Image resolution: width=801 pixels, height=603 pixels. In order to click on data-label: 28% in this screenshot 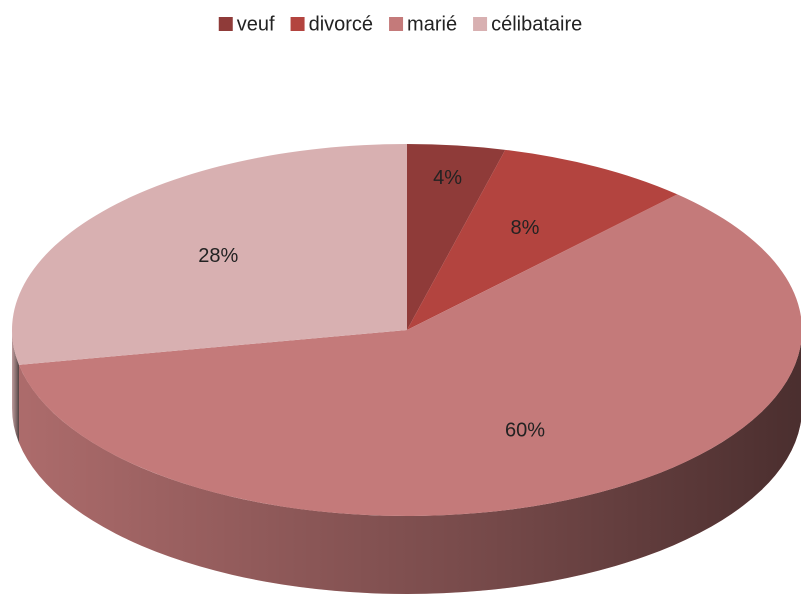, I will do `click(218, 256)`.